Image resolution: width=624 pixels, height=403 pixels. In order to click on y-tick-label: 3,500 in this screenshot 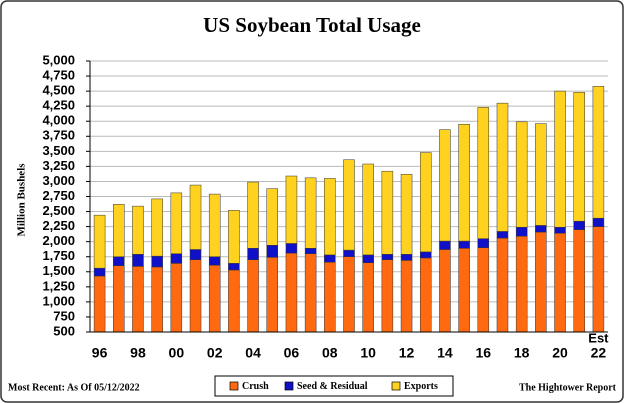, I will do `click(58, 150)`.